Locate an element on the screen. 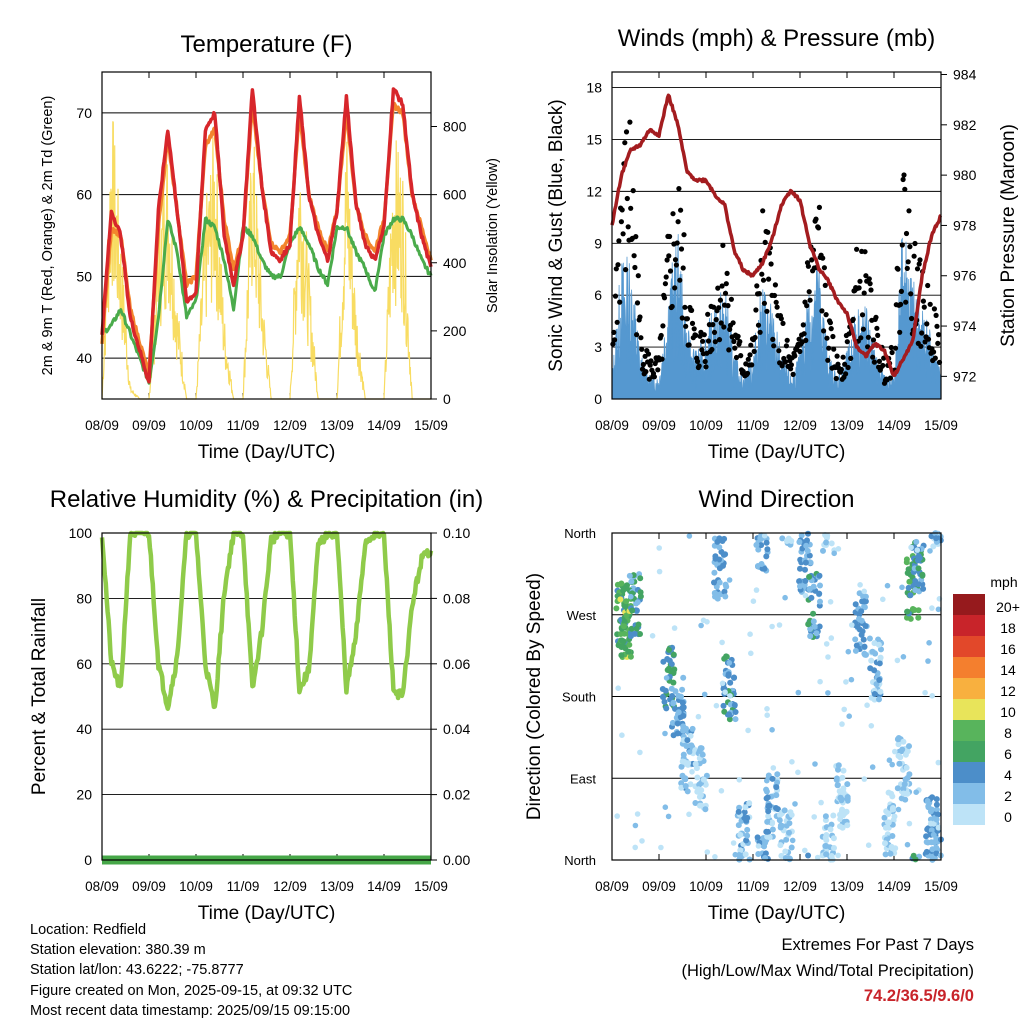 The width and height of the screenshot is (1024, 1024). y2-tick-label: 0.00 is located at coordinates (456, 860).